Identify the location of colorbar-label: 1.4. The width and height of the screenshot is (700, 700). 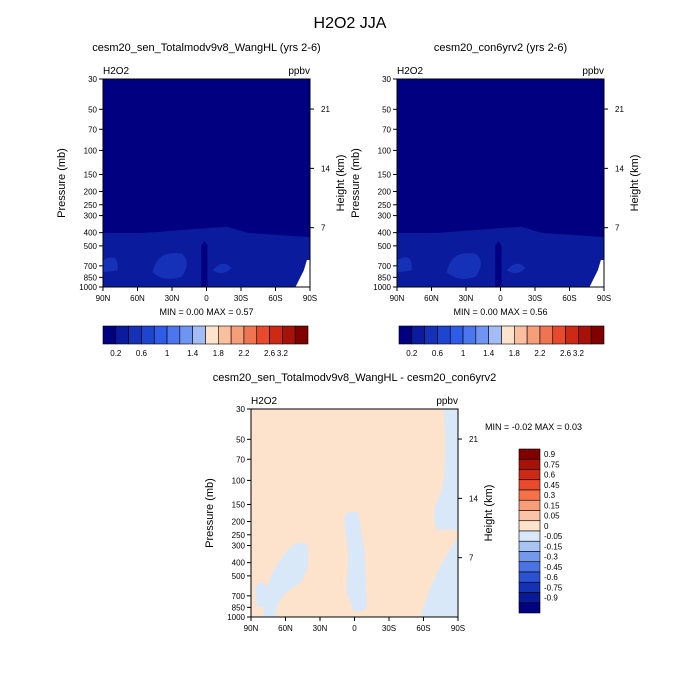
(489, 353).